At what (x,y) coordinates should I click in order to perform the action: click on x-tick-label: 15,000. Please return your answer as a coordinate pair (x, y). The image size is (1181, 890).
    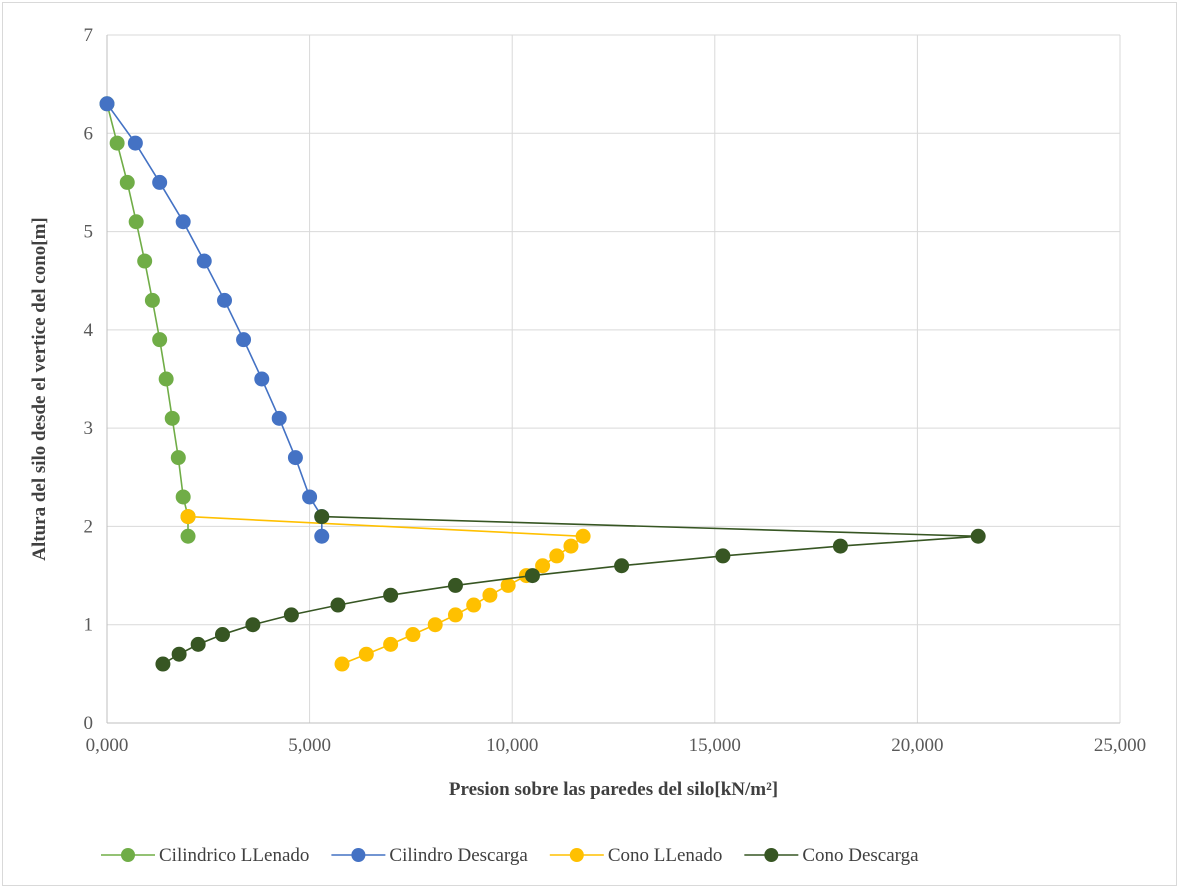
    Looking at the image, I should click on (715, 745).